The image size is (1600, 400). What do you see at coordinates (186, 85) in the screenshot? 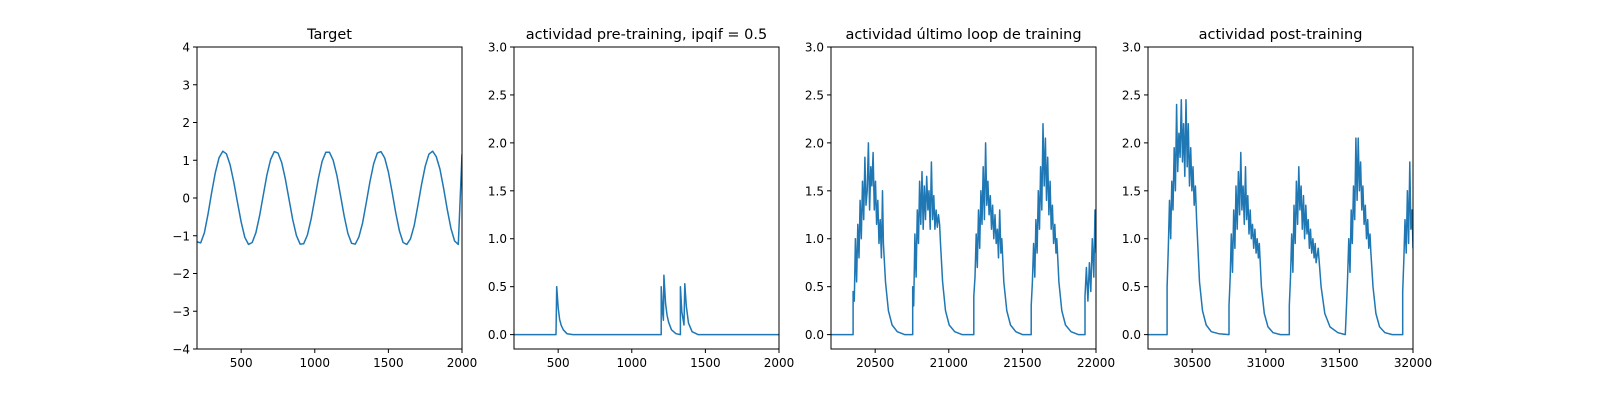
I see `y-tick-label: 3` at bounding box center [186, 85].